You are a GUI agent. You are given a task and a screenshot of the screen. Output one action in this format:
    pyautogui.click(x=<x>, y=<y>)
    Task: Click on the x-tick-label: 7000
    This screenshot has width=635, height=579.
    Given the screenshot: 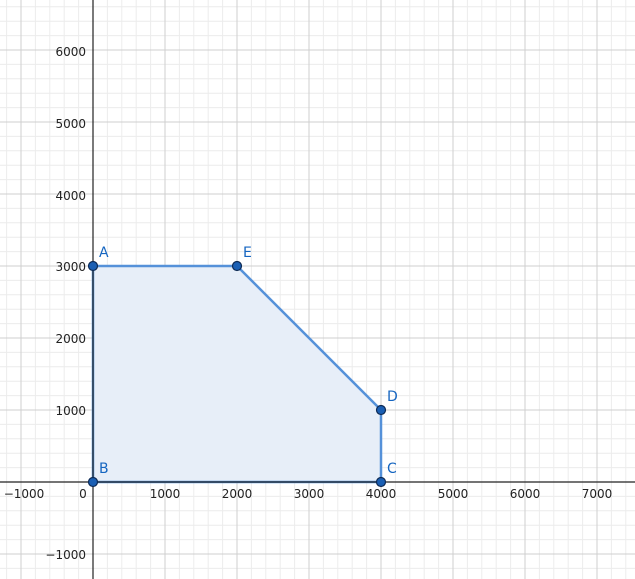 What is the action you would take?
    pyautogui.click(x=597, y=494)
    